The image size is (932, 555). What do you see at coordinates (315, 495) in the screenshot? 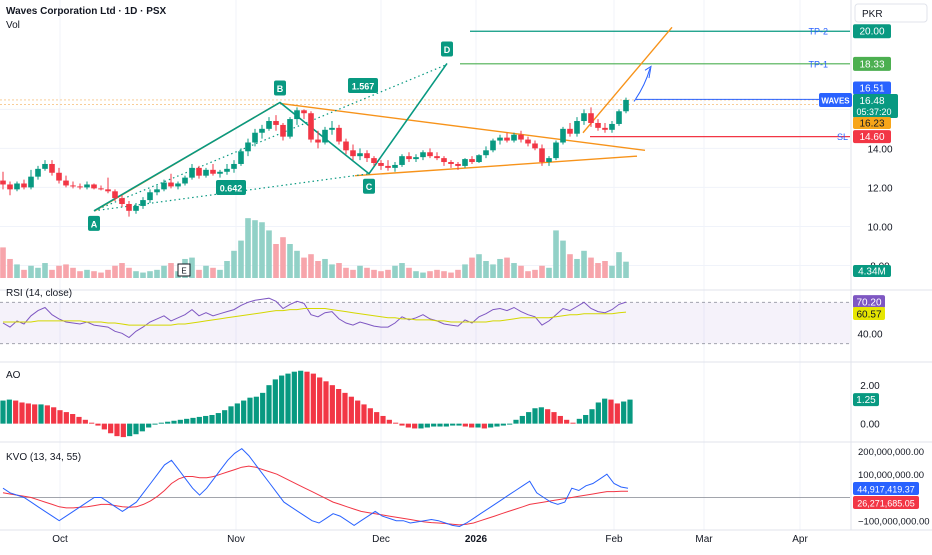
I see `kvo-signal-line` at bounding box center [315, 495].